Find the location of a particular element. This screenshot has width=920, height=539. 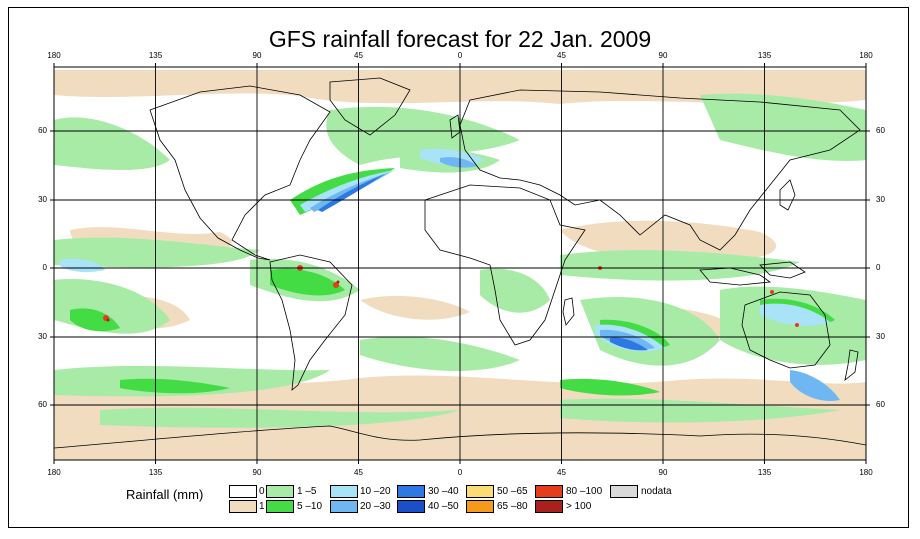

legend-label: 20 –30 is located at coordinates (375, 506).